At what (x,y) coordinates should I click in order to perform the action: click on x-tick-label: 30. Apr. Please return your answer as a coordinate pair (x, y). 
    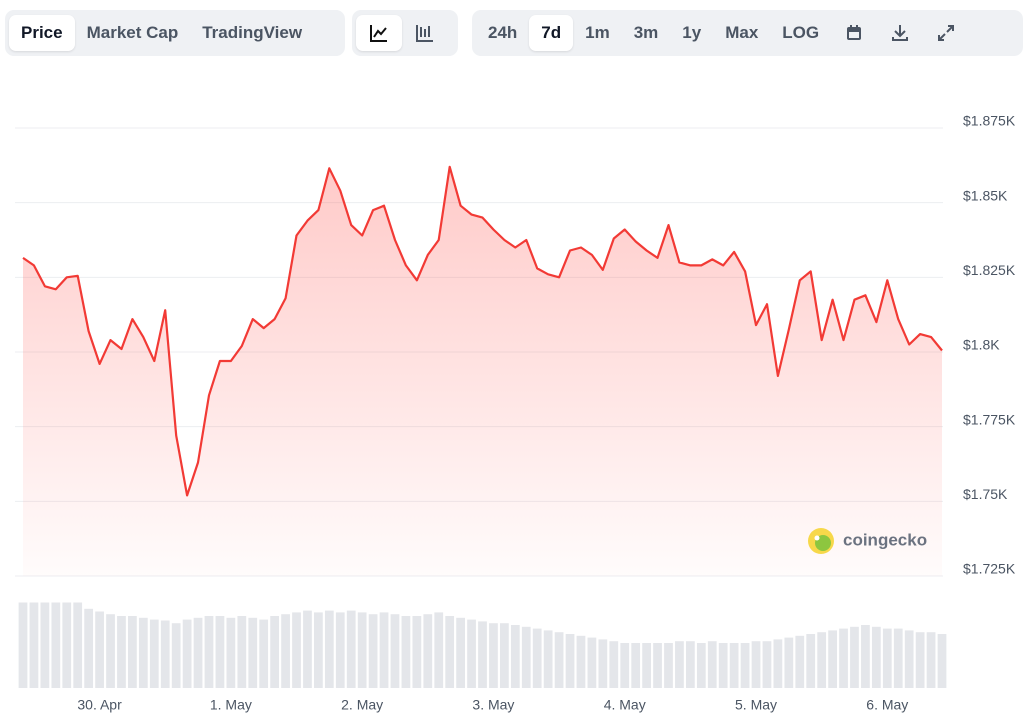
    Looking at the image, I should click on (99, 705).